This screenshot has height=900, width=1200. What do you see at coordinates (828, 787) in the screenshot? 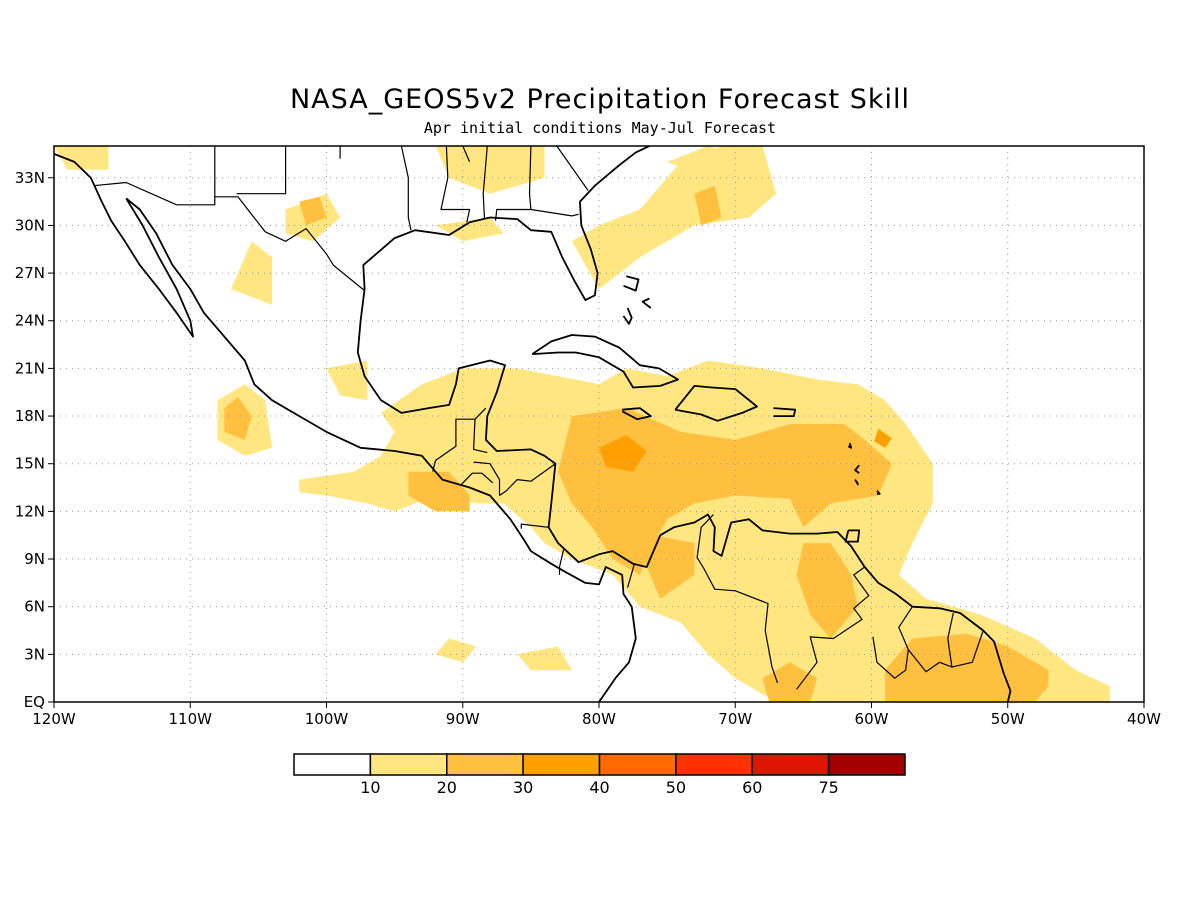
I see `colorbar-label: 75` at bounding box center [828, 787].